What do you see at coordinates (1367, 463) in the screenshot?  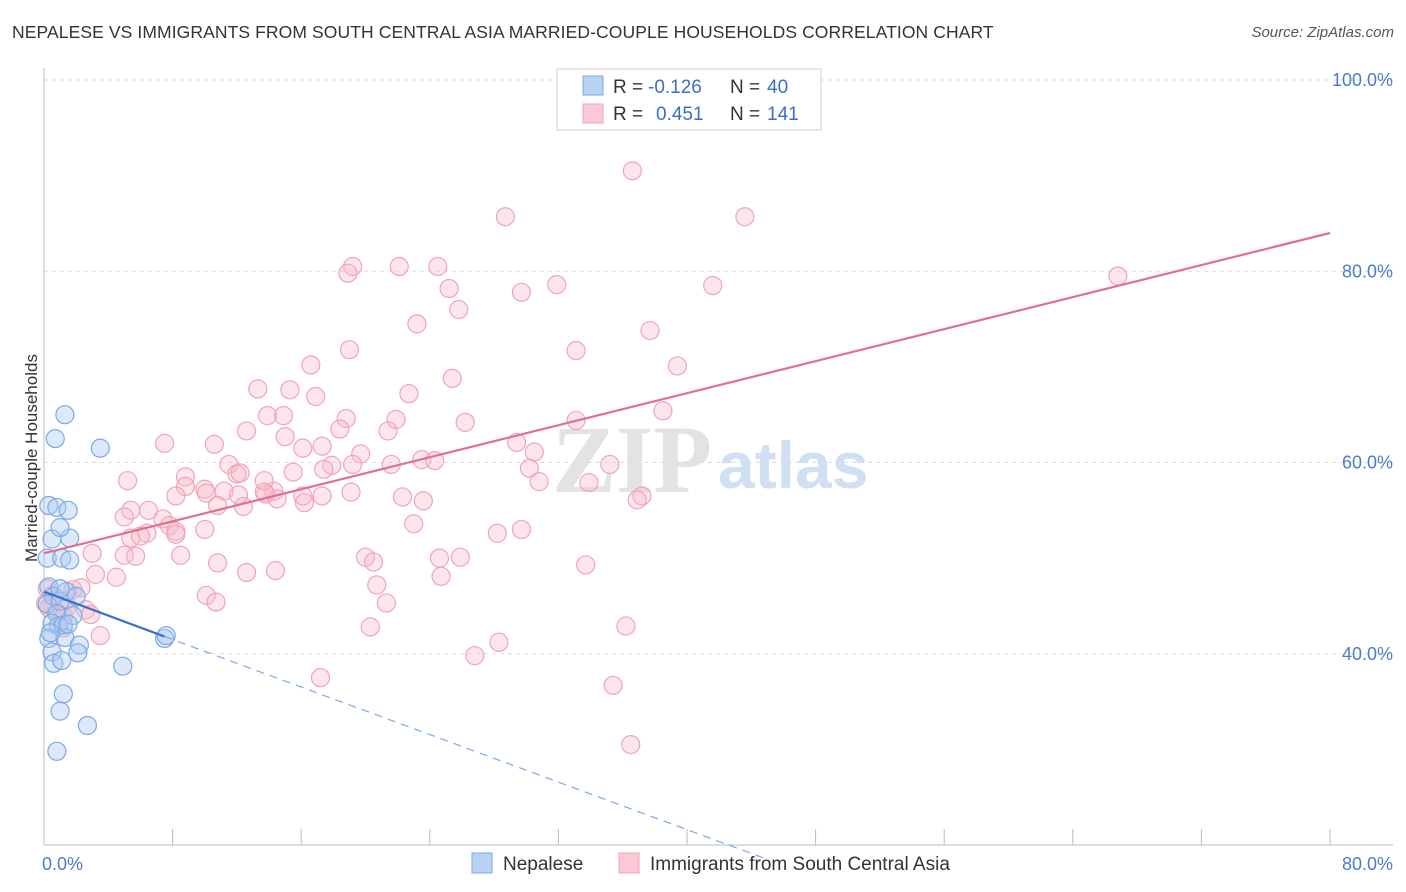 I see `y-tick-label-2: 60.0%` at bounding box center [1367, 463].